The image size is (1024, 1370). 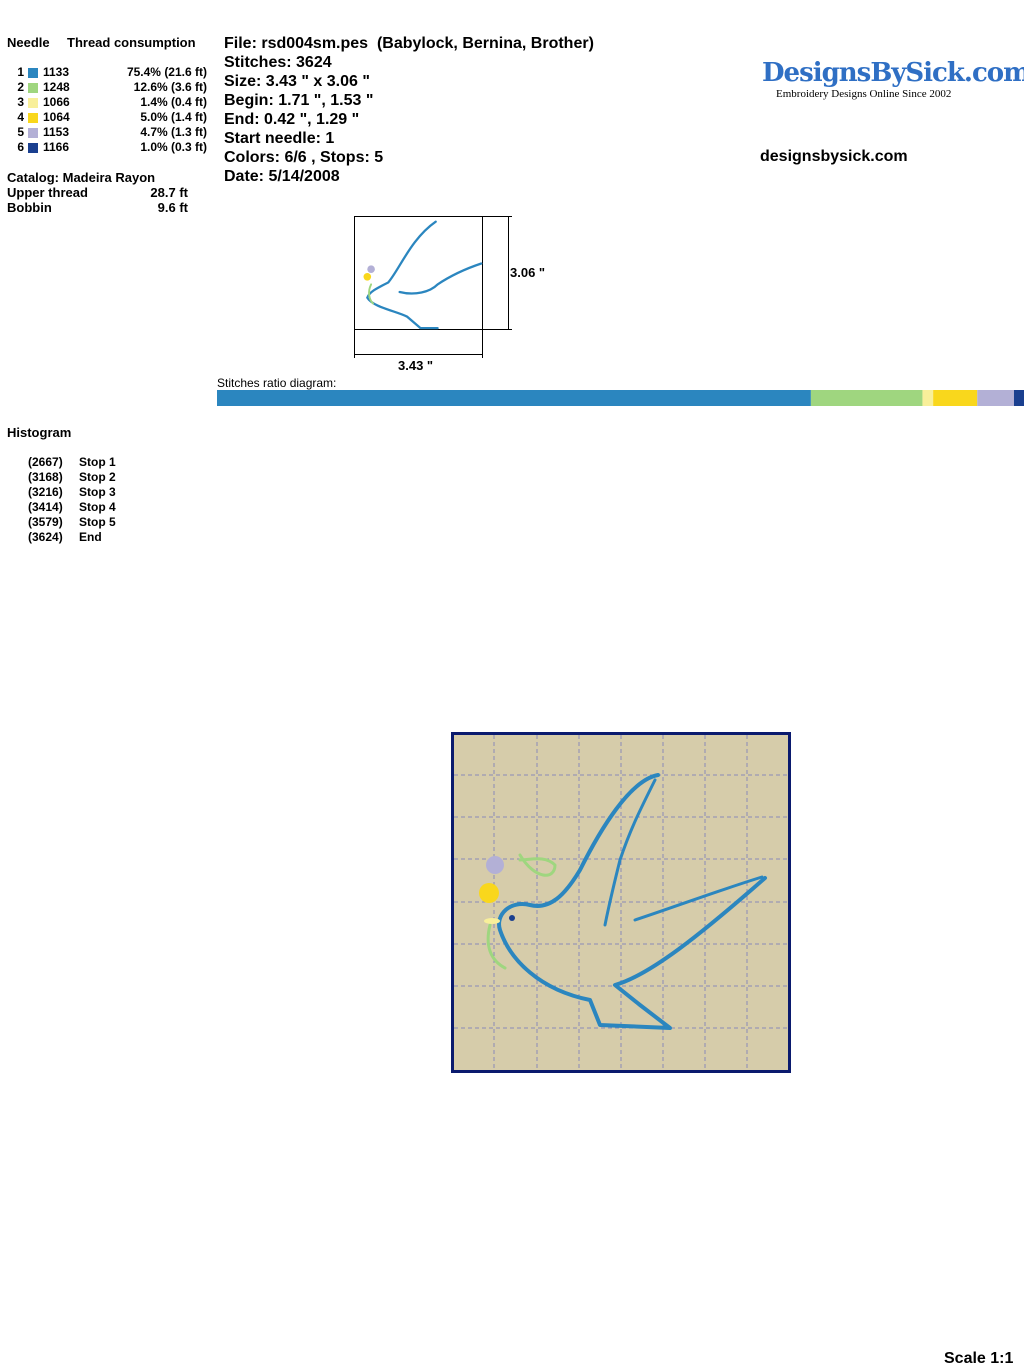 What do you see at coordinates (131, 42) in the screenshot?
I see `header-thread: Thread consumption` at bounding box center [131, 42].